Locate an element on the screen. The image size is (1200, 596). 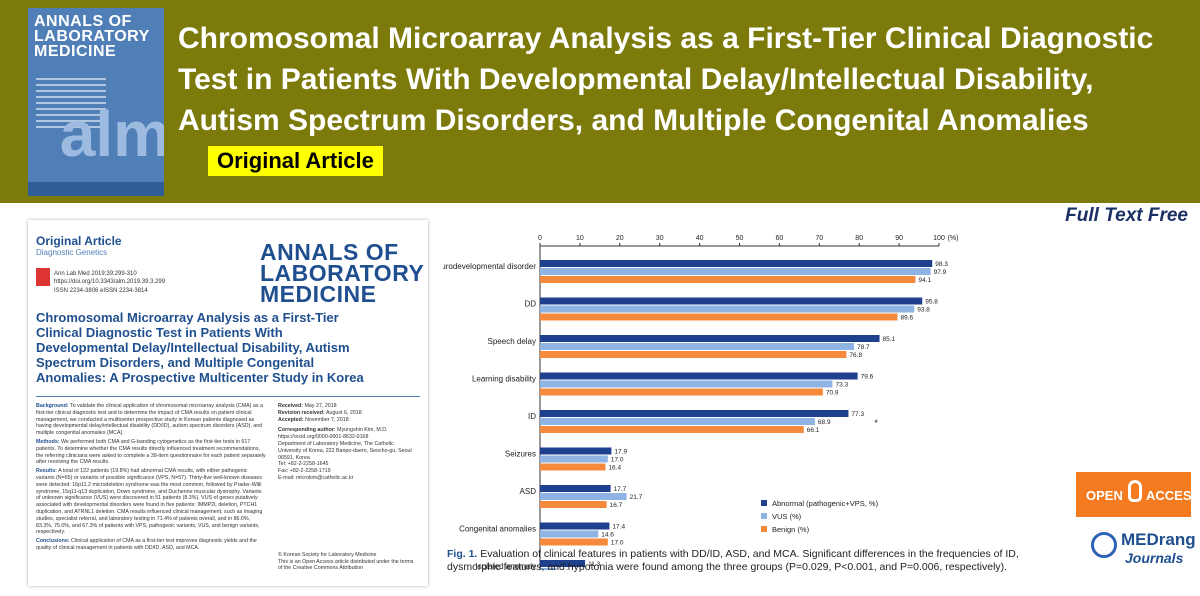
x-tick-label: 80 is located at coordinates (859, 238).